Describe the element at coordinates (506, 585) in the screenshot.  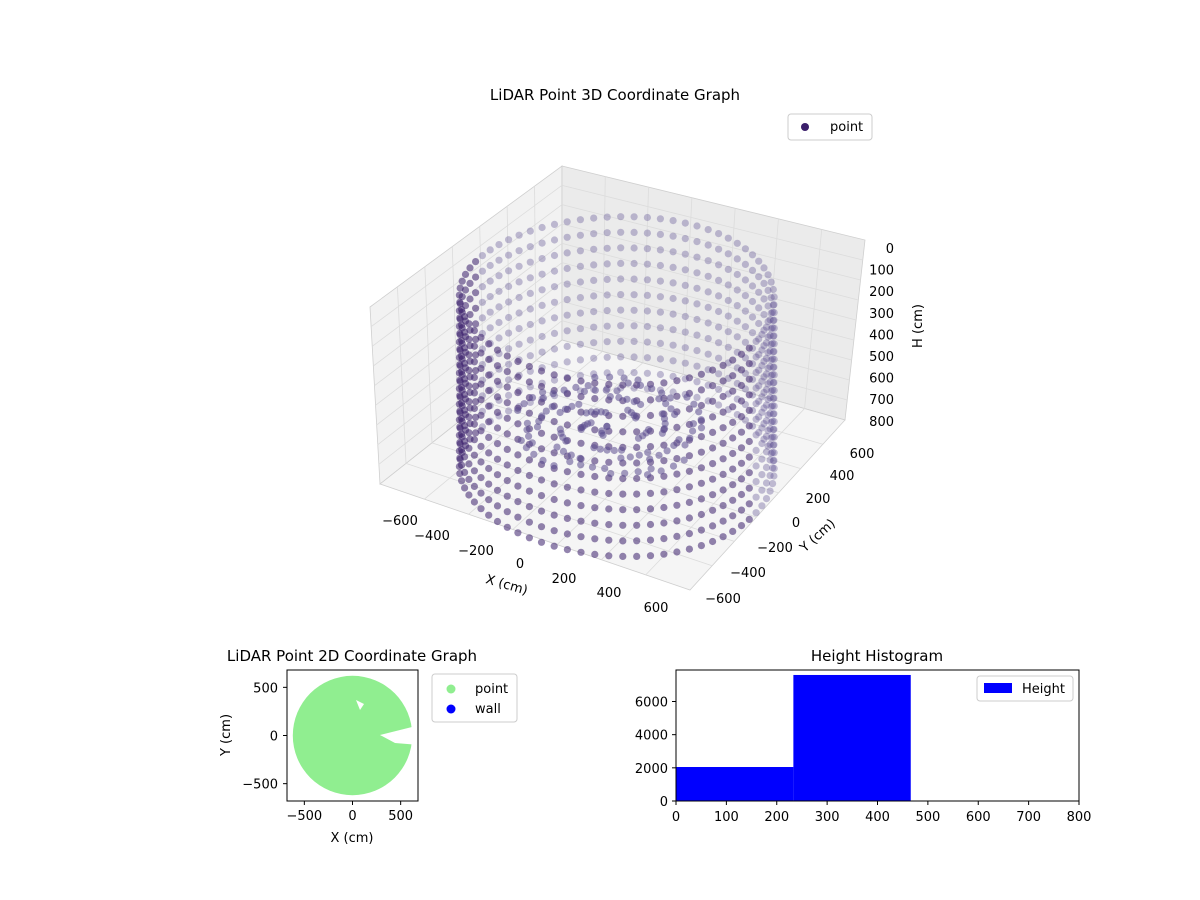
I see `x-axis-label-3d: X (cm)` at that location.